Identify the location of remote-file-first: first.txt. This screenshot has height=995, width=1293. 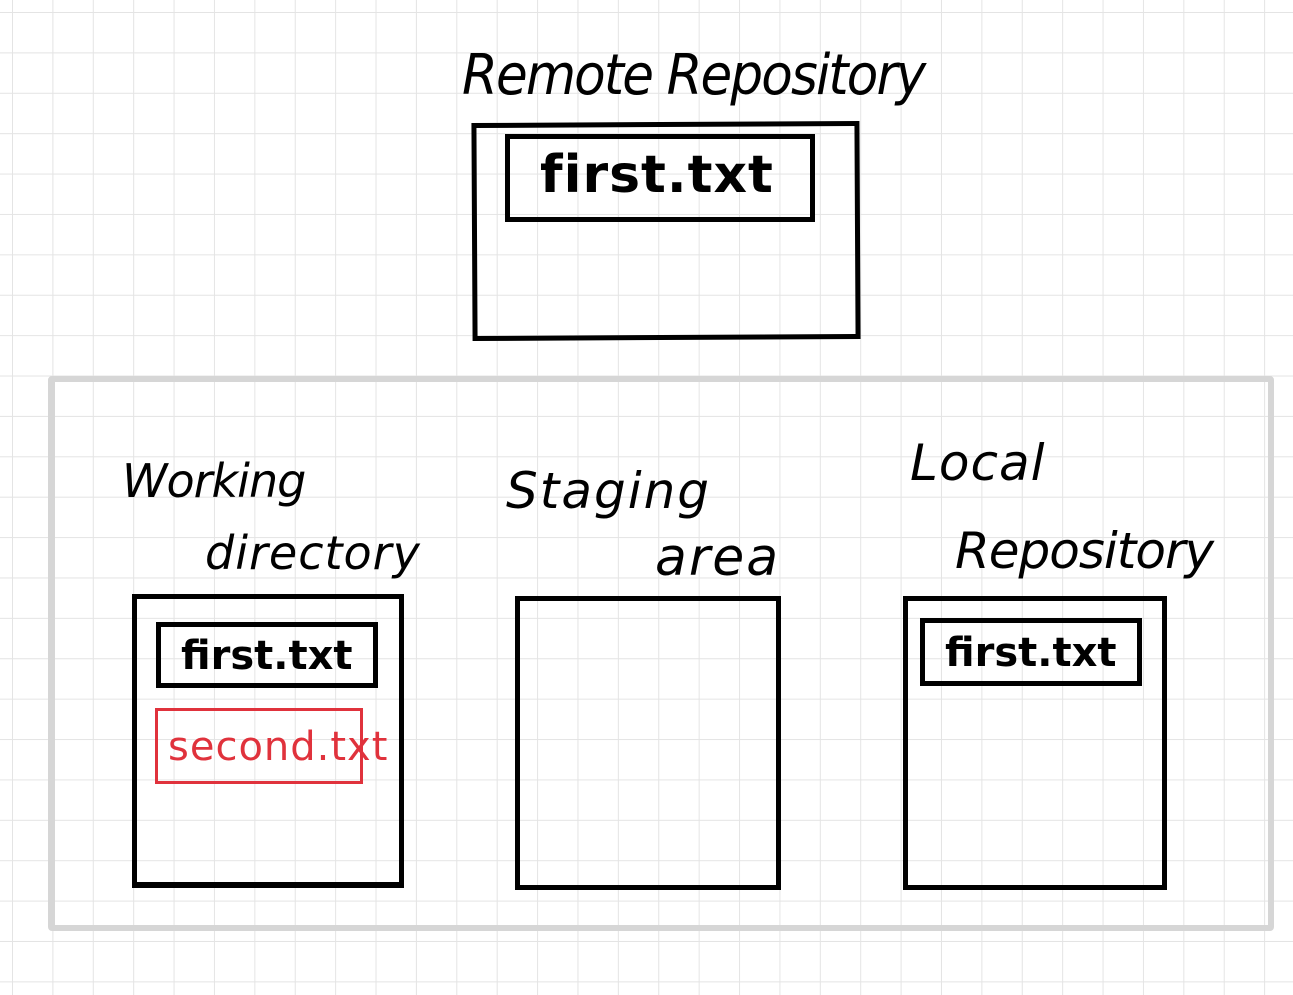
(660, 178).